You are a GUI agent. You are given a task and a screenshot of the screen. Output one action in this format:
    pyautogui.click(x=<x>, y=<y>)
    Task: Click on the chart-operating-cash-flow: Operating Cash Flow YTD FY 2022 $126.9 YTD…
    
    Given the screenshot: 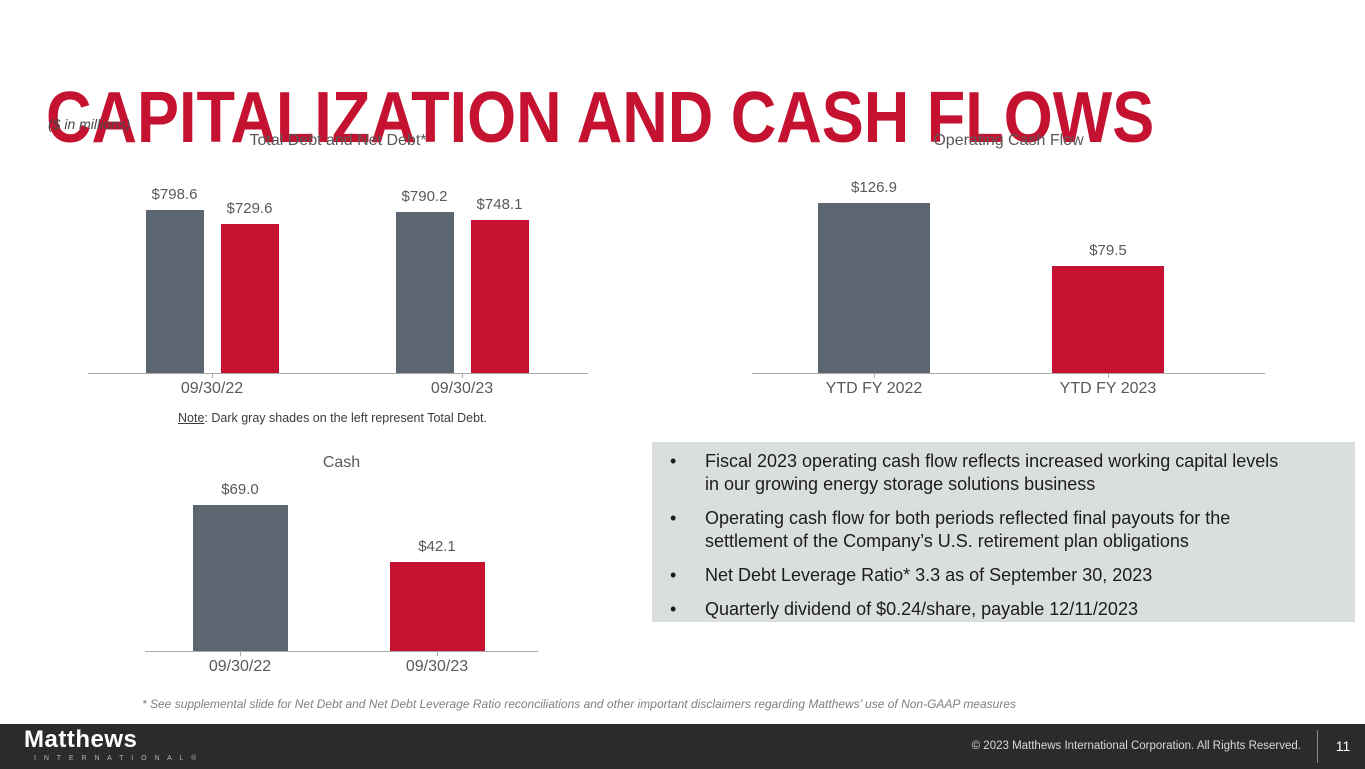 What is the action you would take?
    pyautogui.click(x=1008, y=282)
    